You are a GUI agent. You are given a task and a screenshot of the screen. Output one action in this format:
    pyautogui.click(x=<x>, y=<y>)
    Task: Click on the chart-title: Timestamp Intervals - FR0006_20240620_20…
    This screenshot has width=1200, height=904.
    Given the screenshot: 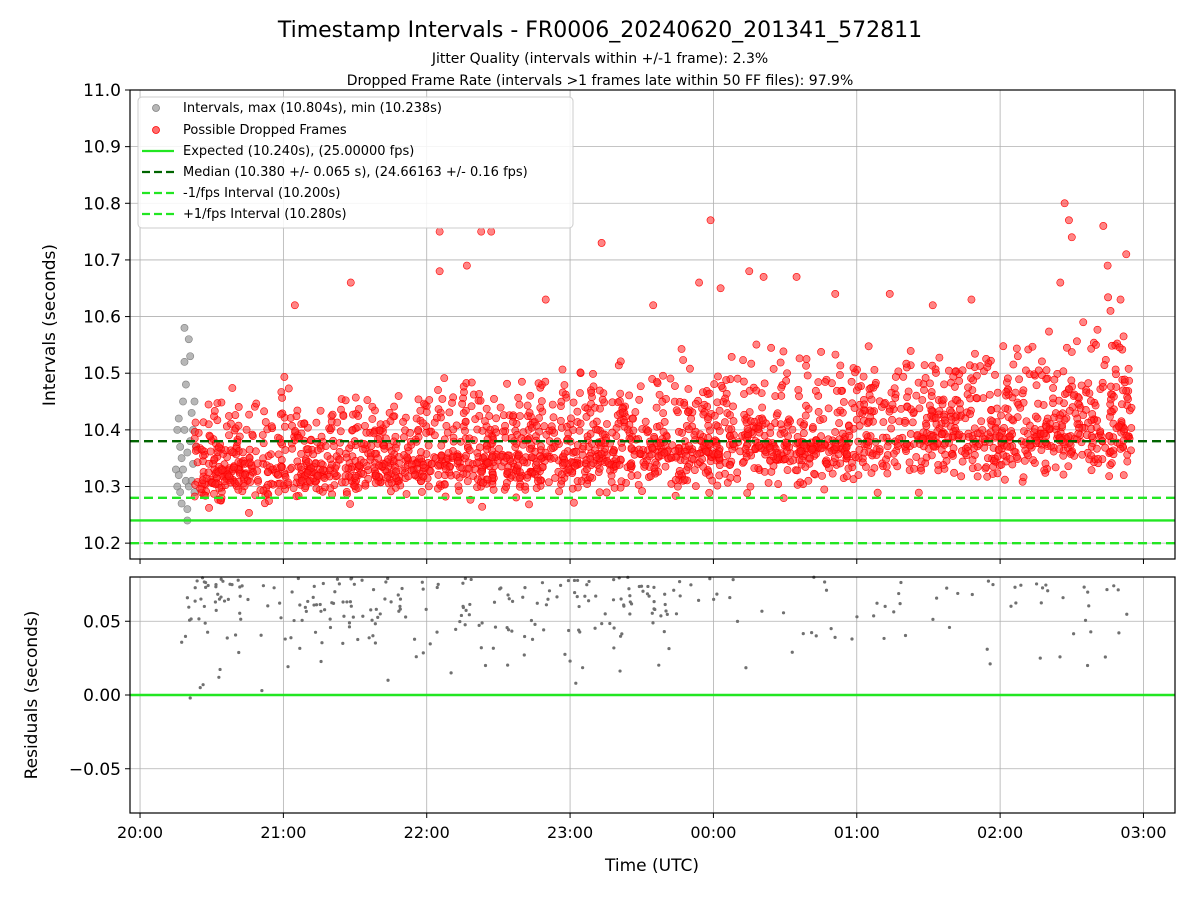 What is the action you would take?
    pyautogui.click(x=599, y=30)
    